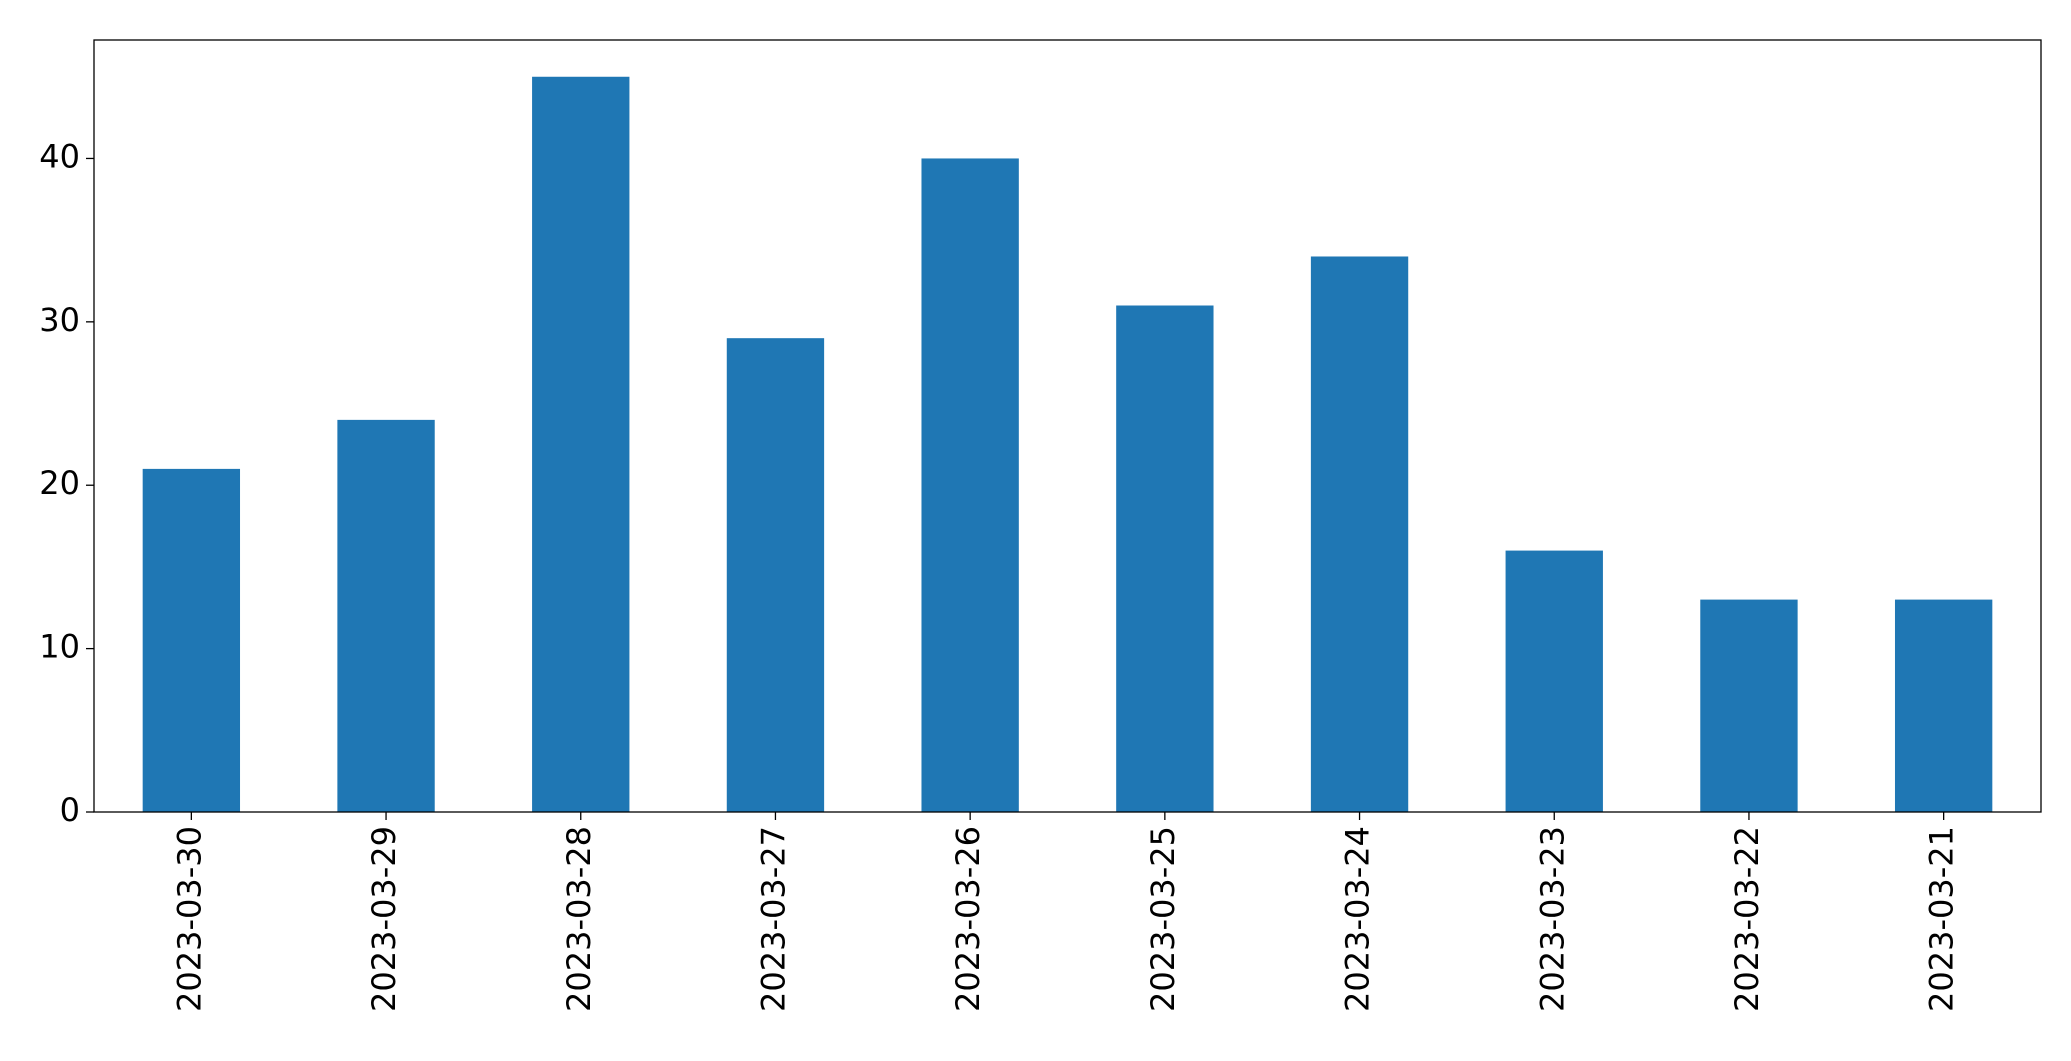 Image resolution: width=2071 pixels, height=1061 pixels. I want to click on x-tick-label: 2023-03-30, so click(189, 919).